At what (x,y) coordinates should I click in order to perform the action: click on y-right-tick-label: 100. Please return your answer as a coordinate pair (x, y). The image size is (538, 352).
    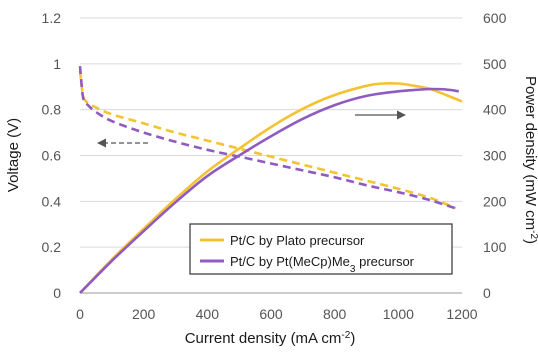
    Looking at the image, I should click on (495, 247).